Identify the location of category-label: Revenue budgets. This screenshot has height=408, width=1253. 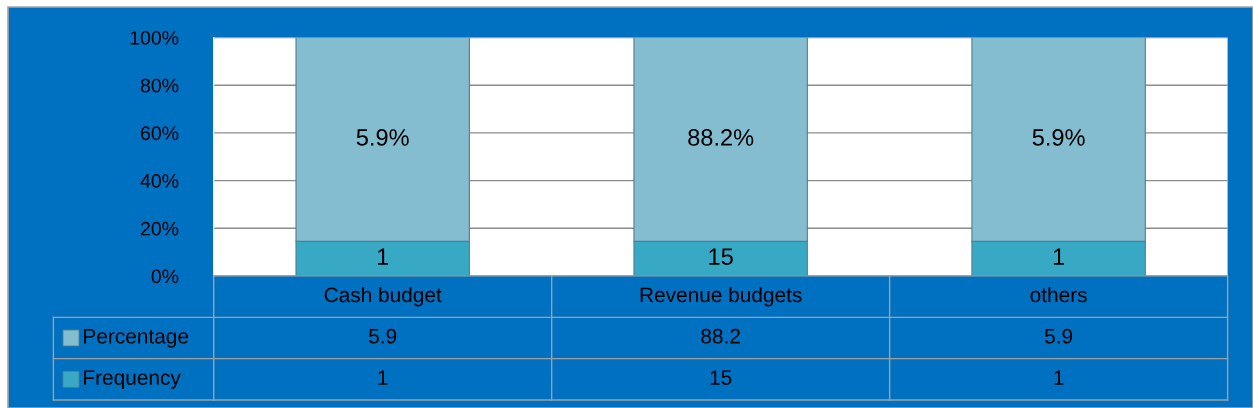
(721, 296).